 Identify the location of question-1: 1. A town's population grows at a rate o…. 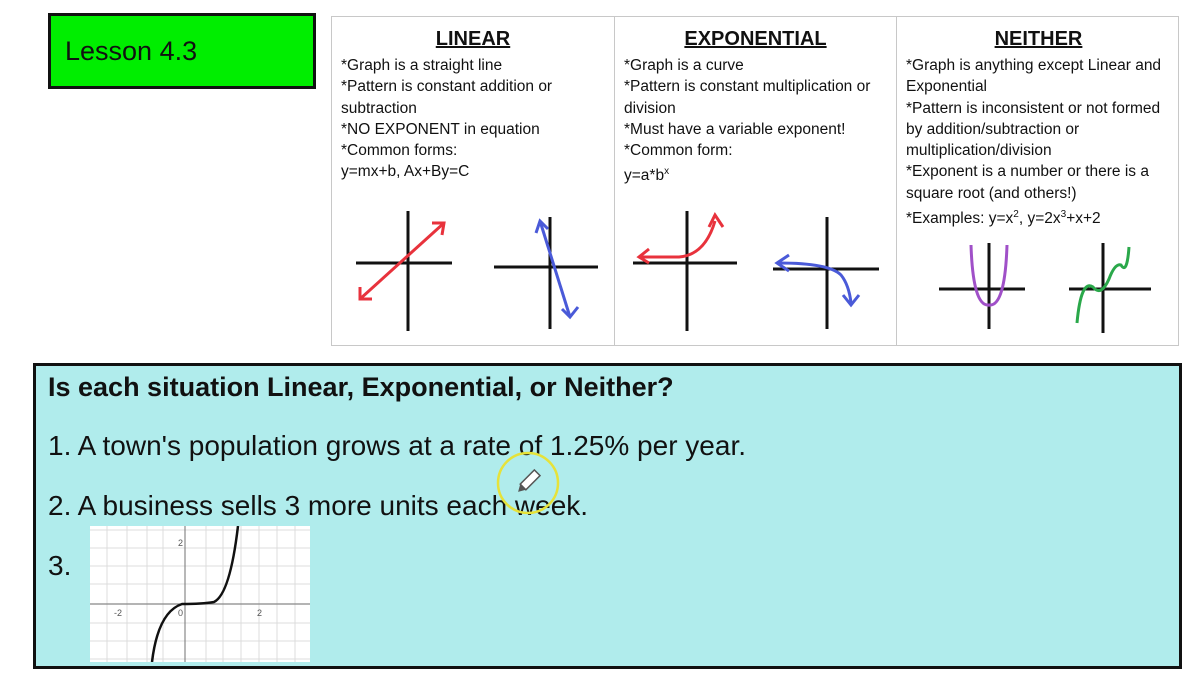
(397, 445).